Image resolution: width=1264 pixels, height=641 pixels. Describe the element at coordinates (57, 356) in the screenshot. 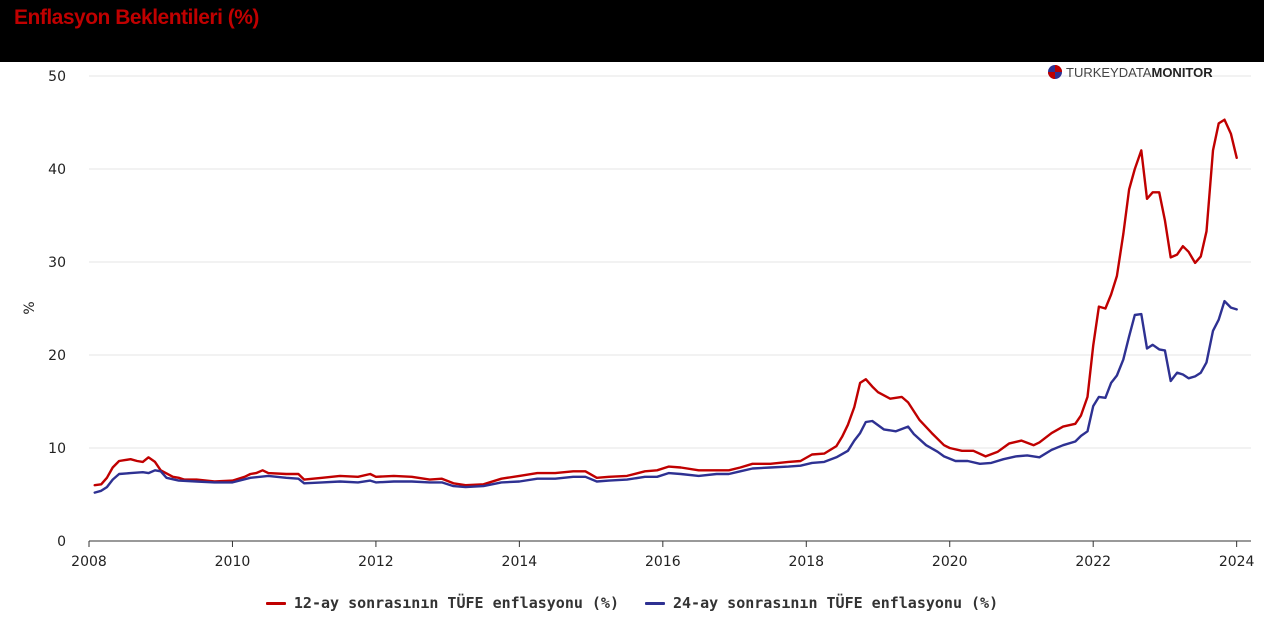

I see `y-tick-label: 20` at that location.